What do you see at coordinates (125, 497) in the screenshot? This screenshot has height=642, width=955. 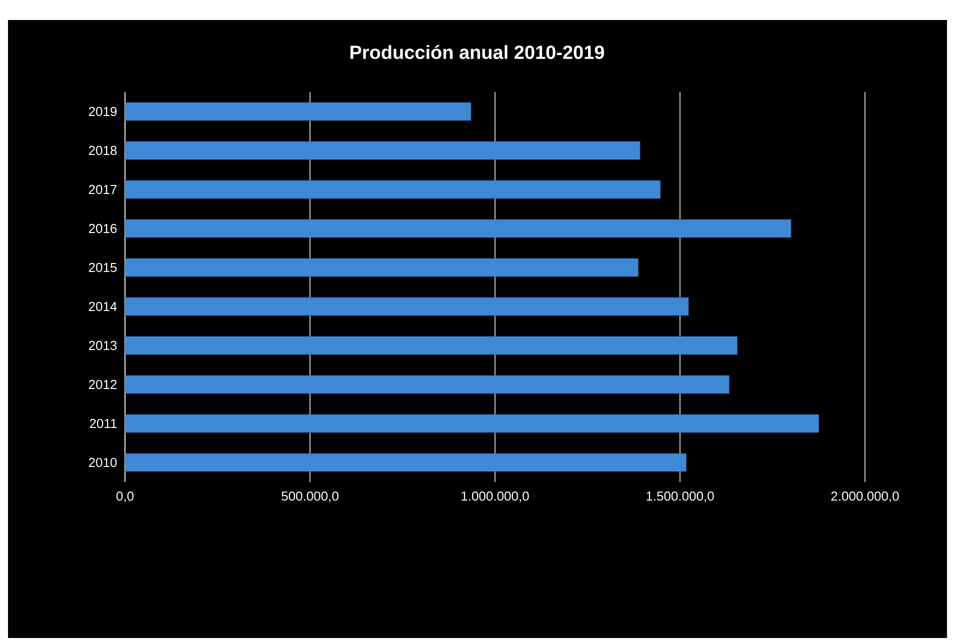 I see `x-tick-label: 0,0` at bounding box center [125, 497].